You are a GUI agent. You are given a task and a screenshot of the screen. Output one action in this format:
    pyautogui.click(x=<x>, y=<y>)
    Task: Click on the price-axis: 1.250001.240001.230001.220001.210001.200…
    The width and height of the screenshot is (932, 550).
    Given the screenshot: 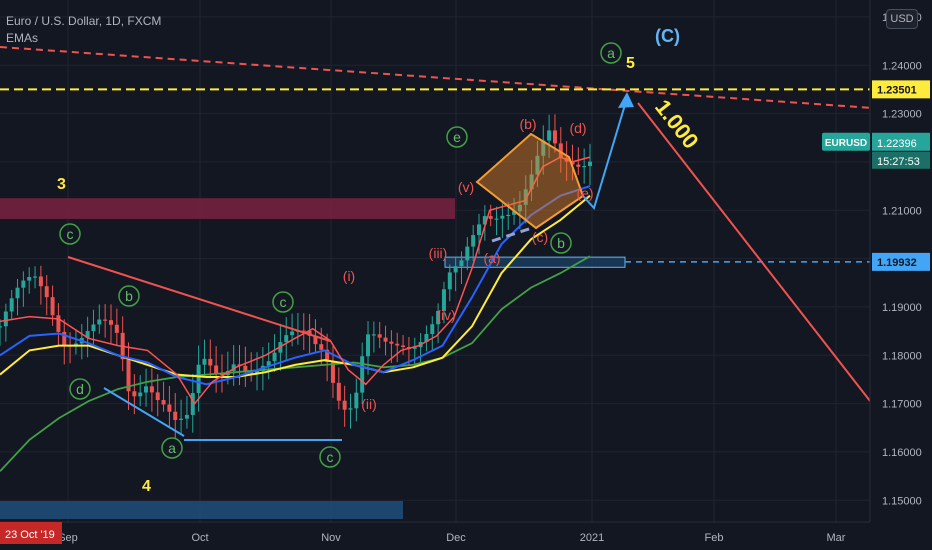 What is the action you would take?
    pyautogui.click(x=877, y=261)
    